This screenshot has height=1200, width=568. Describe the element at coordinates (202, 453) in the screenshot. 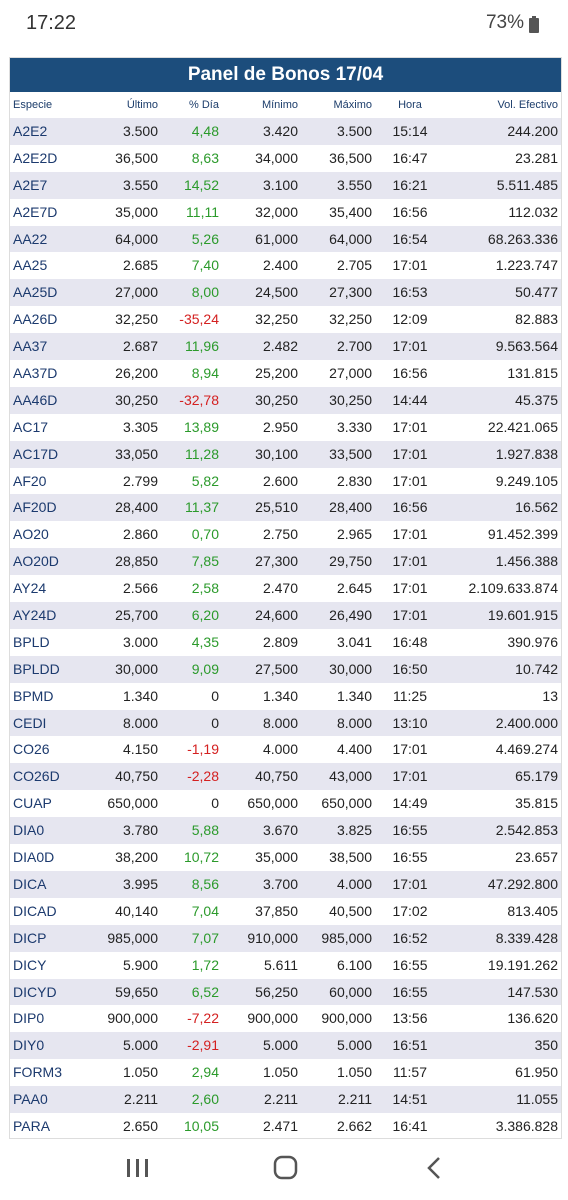

I see `pct-dia: 11,28` at that location.